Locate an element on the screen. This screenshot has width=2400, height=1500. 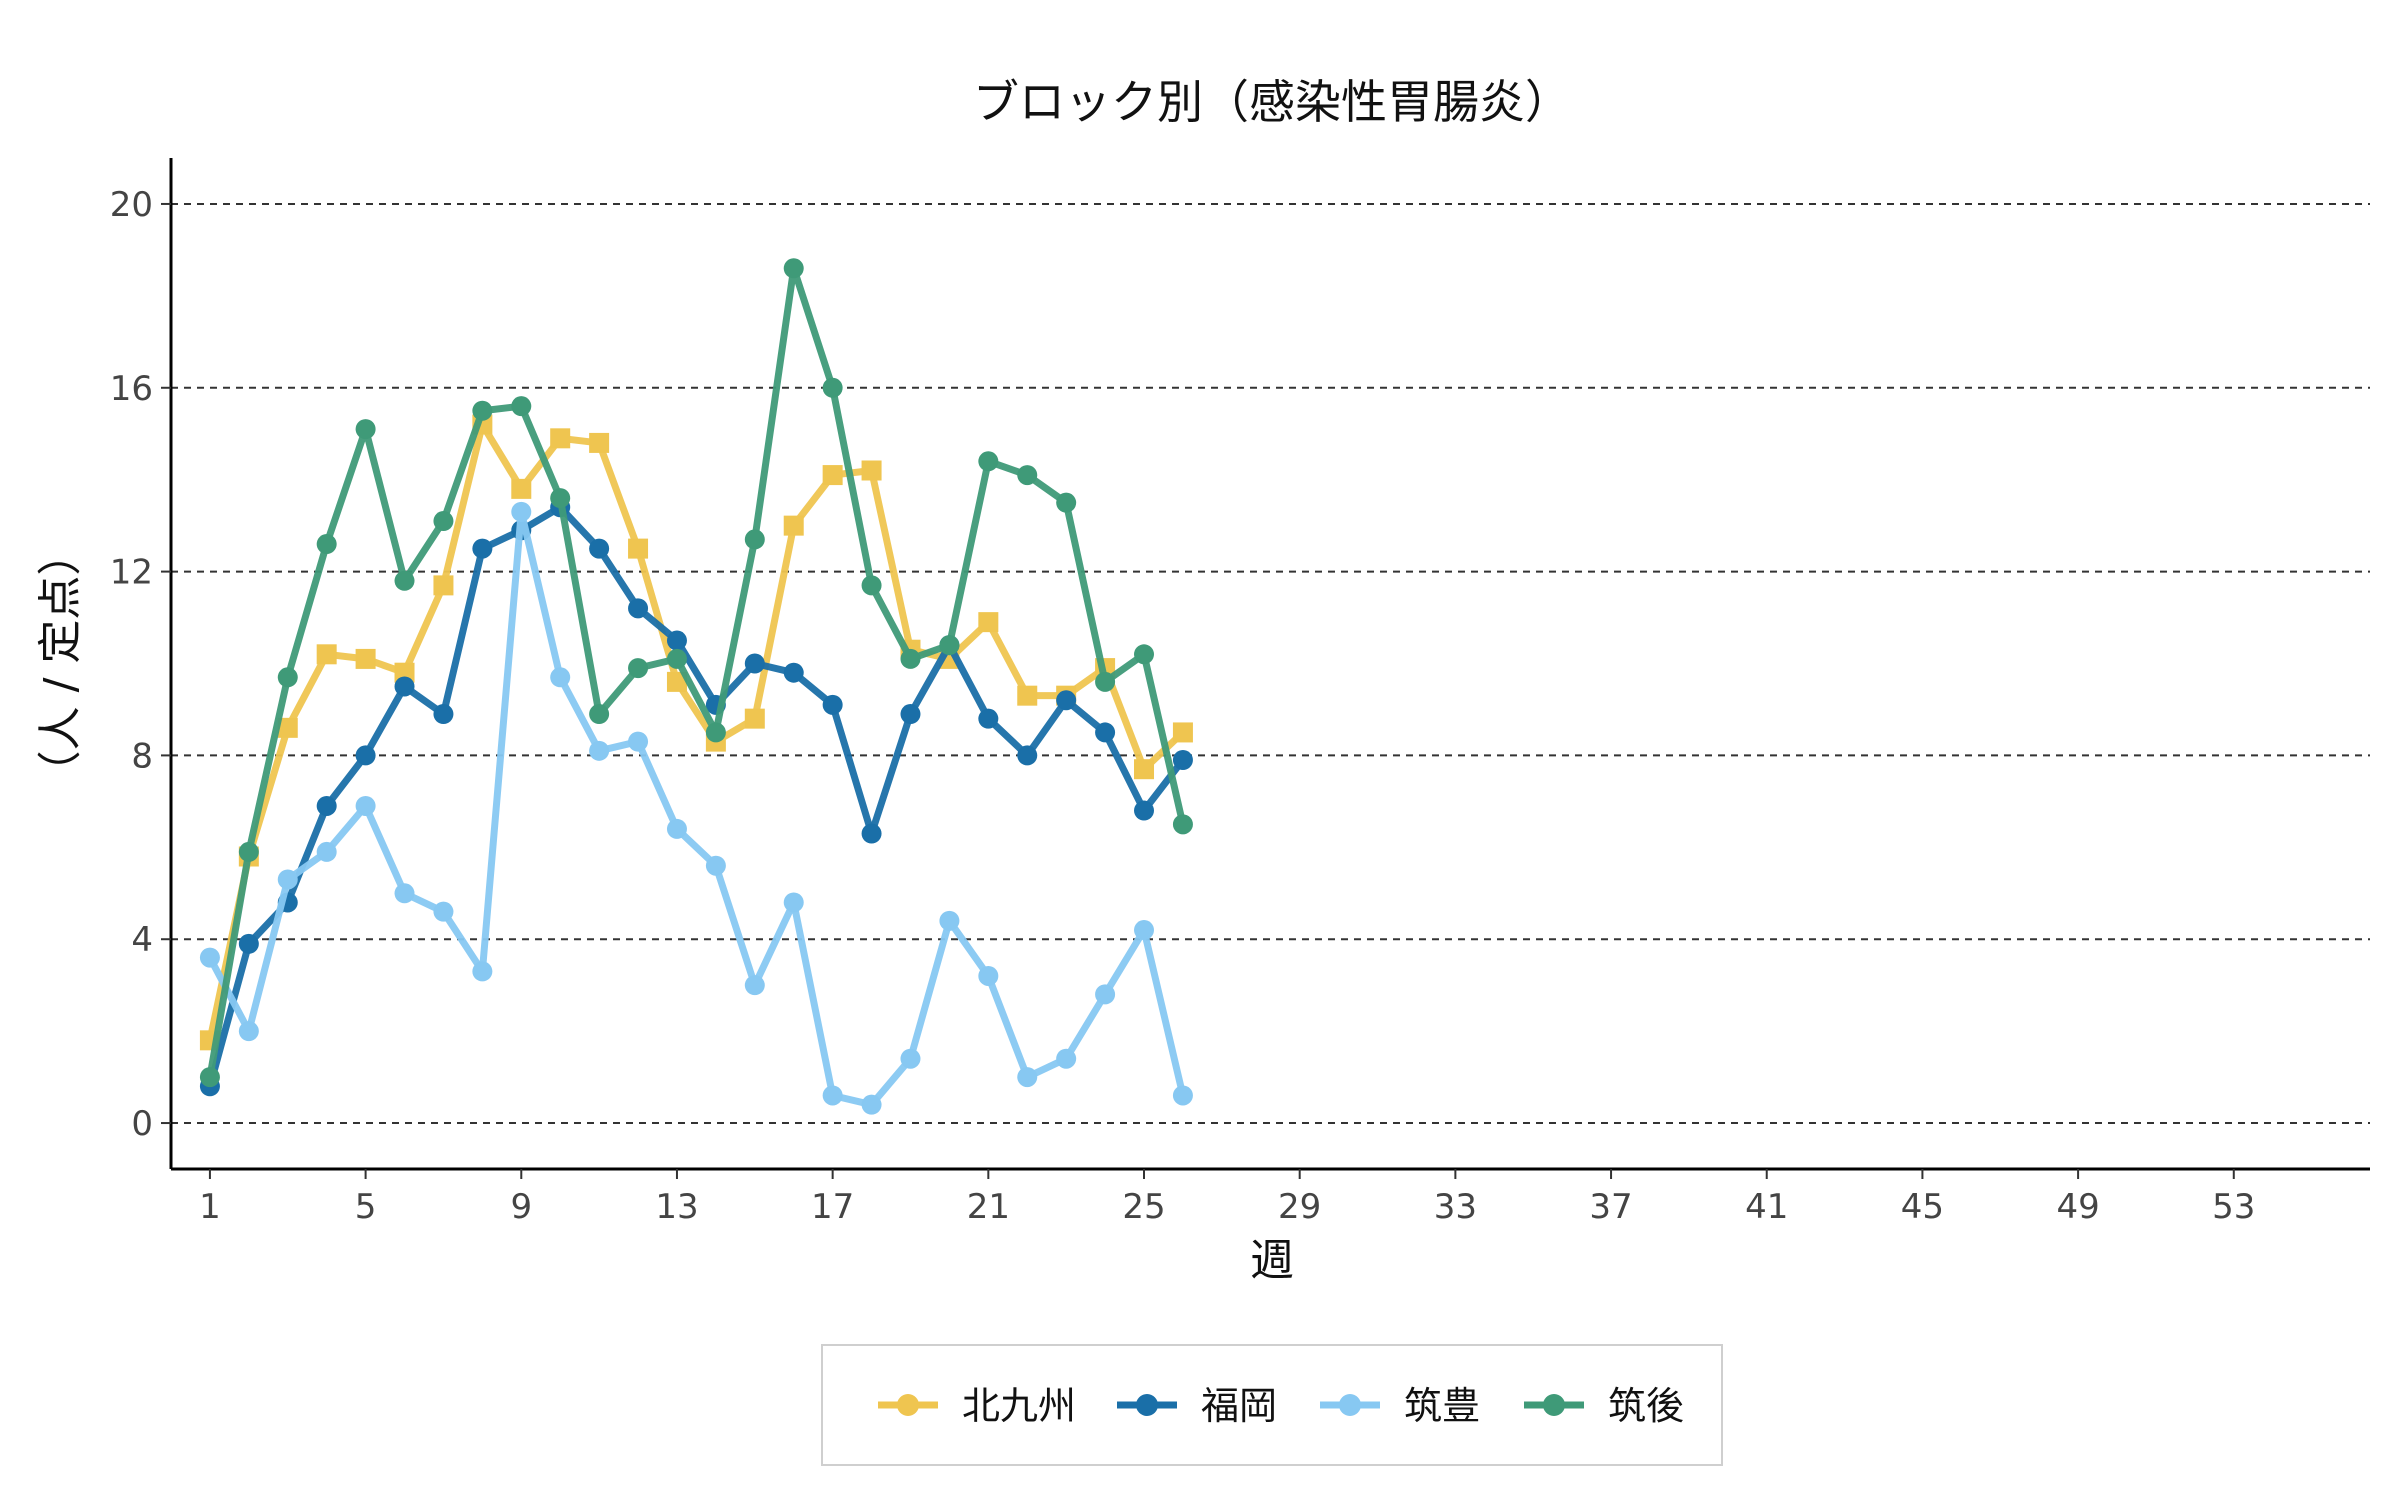
legend: 北九州 福岡 筑豊 筑後 is located at coordinates (1272, 1405).